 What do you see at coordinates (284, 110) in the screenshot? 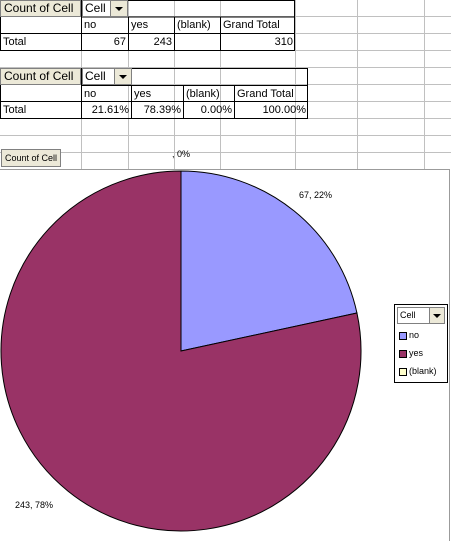
I see `table2-value-grand-total: 100.00%` at bounding box center [284, 110].